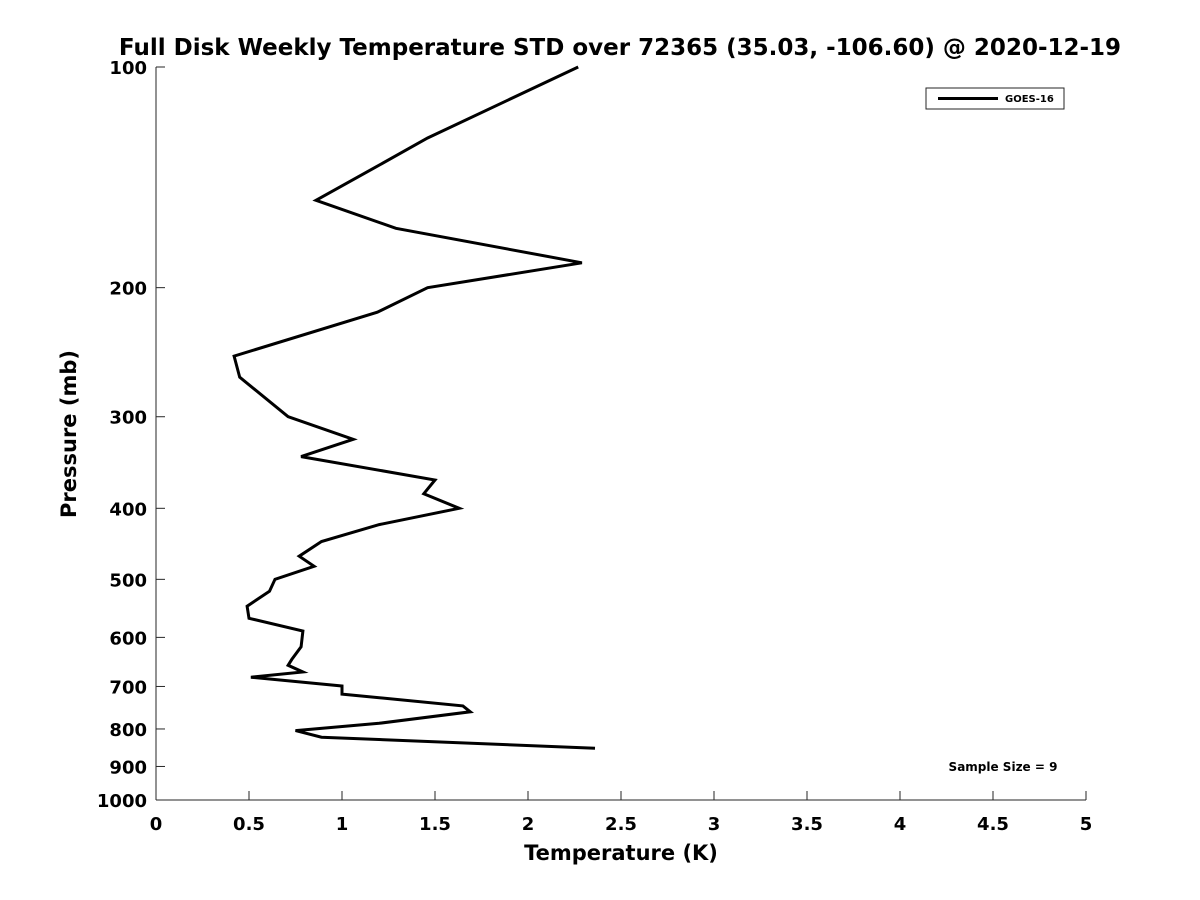 The width and height of the screenshot is (1200, 900). I want to click on y-tick-label: 300, so click(128, 418).